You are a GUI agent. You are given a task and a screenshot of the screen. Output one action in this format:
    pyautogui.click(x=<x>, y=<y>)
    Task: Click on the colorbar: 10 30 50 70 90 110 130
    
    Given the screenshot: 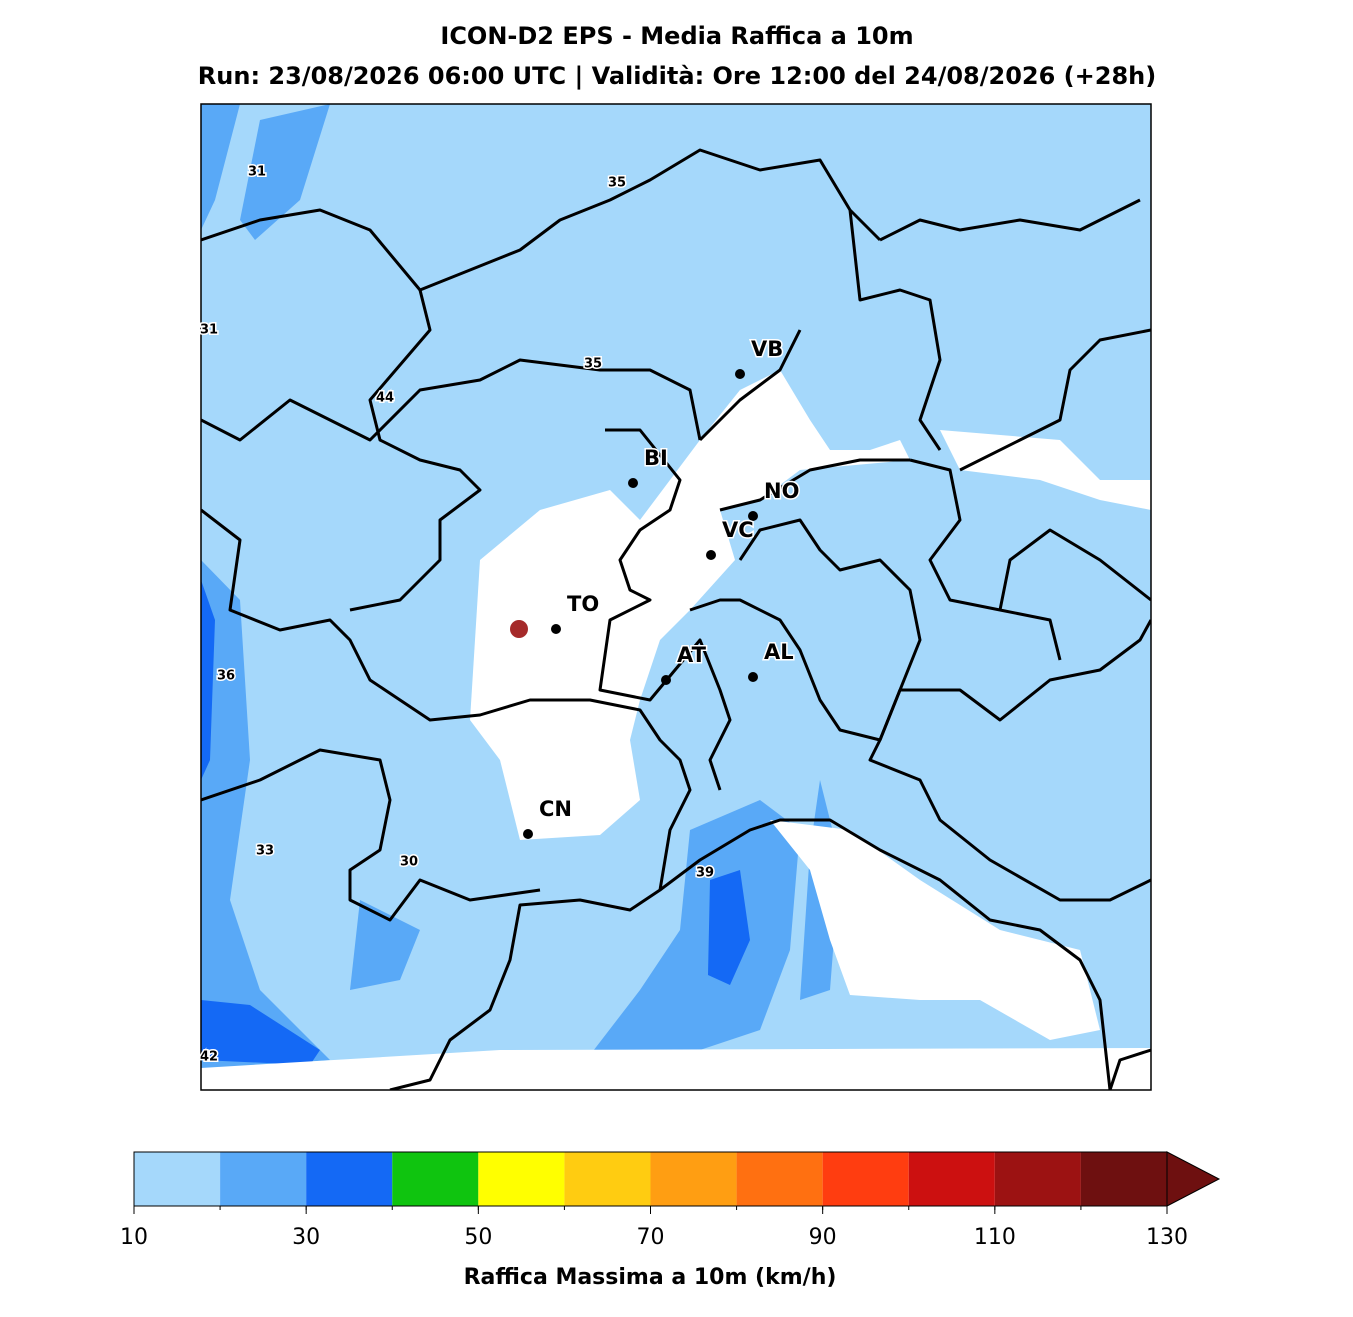 What is the action you would take?
    pyautogui.click(x=670, y=1200)
    